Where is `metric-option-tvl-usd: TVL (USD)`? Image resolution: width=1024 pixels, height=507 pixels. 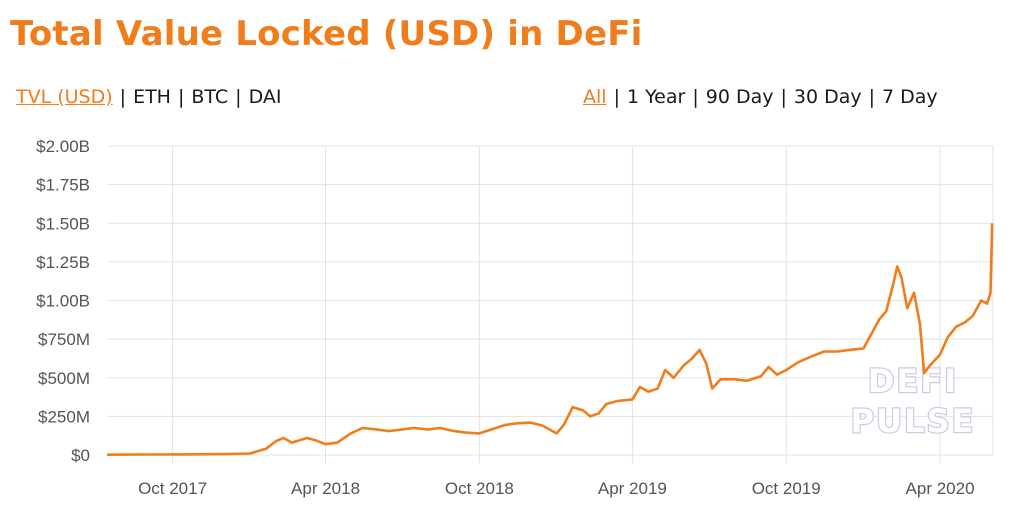
metric-option-tvl-usd: TVL (USD) is located at coordinates (64, 97).